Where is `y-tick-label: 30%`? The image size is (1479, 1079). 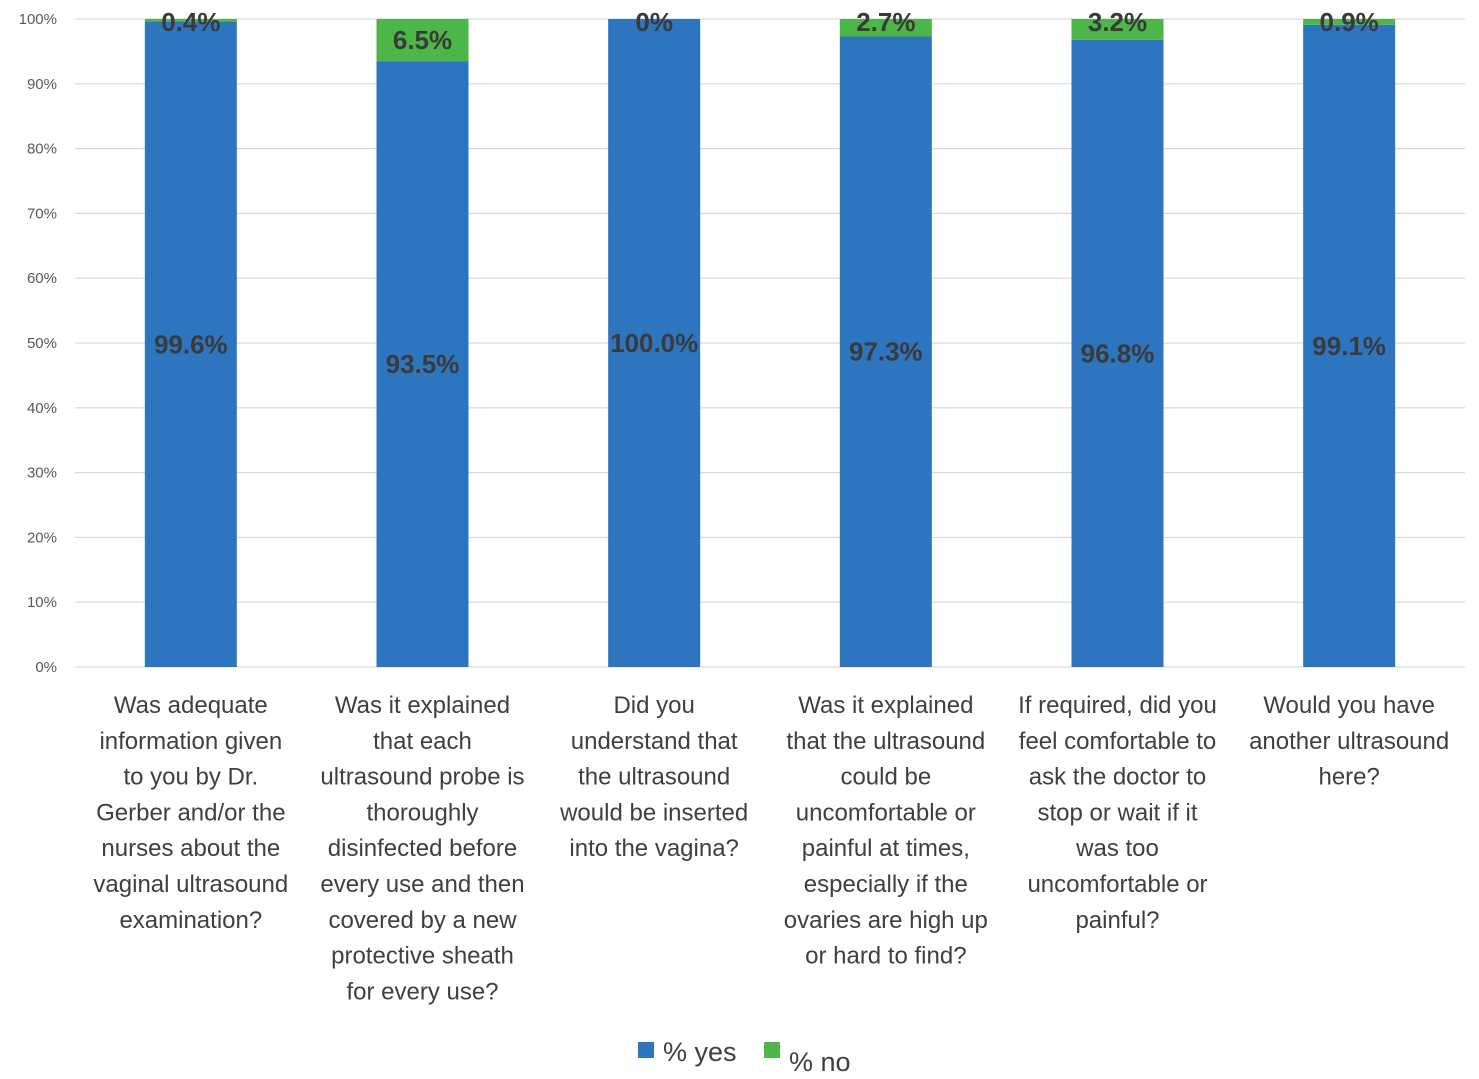
y-tick-label: 30% is located at coordinates (42, 473).